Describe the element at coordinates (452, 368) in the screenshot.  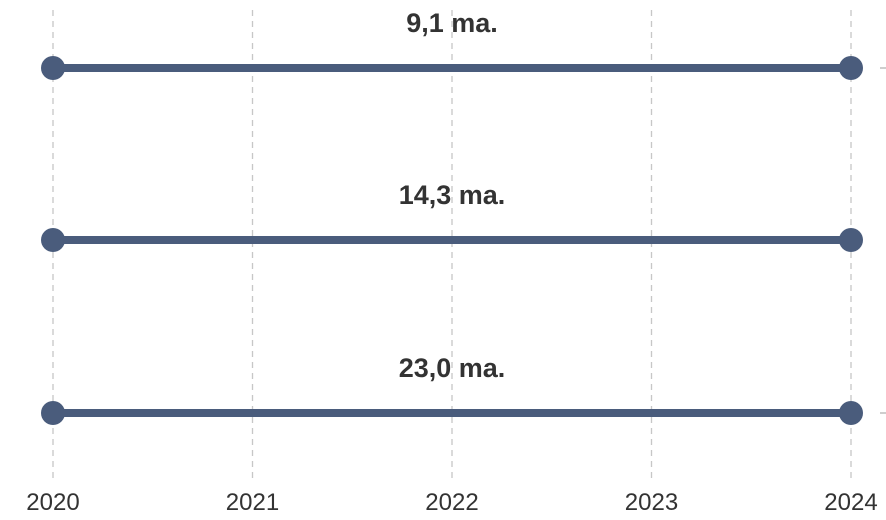
I see `data-label-3: 23,0 ma.` at that location.